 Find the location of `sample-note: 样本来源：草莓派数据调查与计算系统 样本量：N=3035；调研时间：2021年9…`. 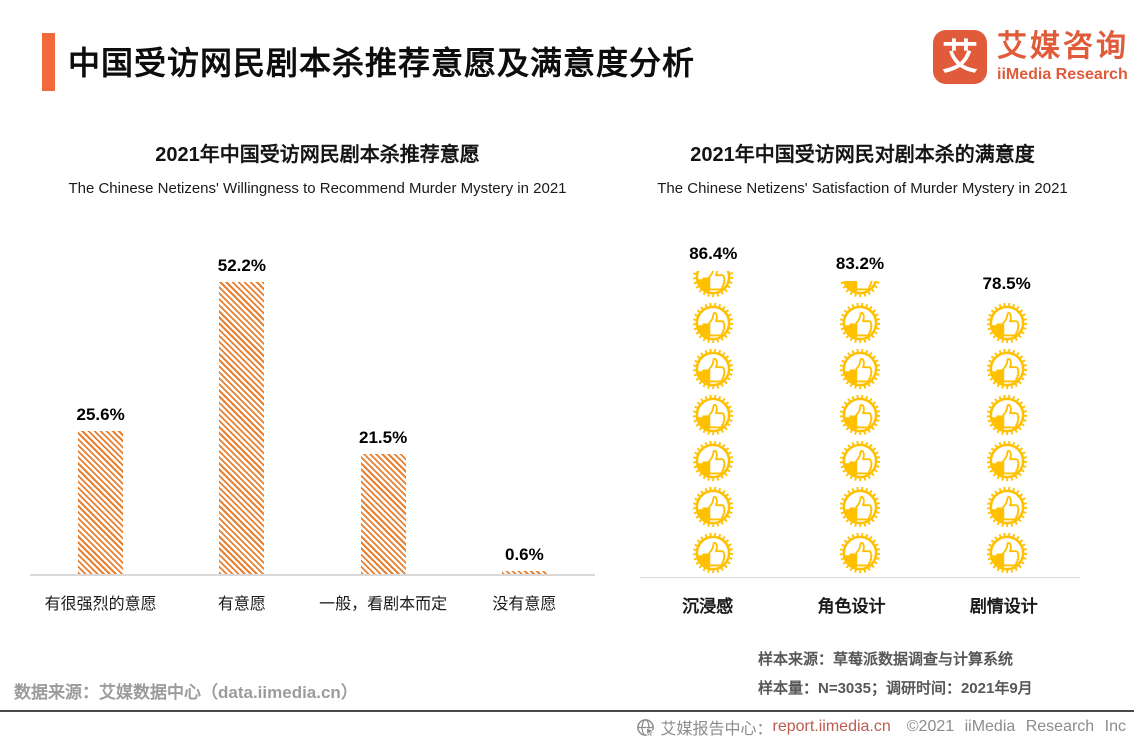

sample-note: 样本来源：草莓派数据调查与计算系统 样本量：N=3035；调研时间：2021年9… is located at coordinates (895, 674).